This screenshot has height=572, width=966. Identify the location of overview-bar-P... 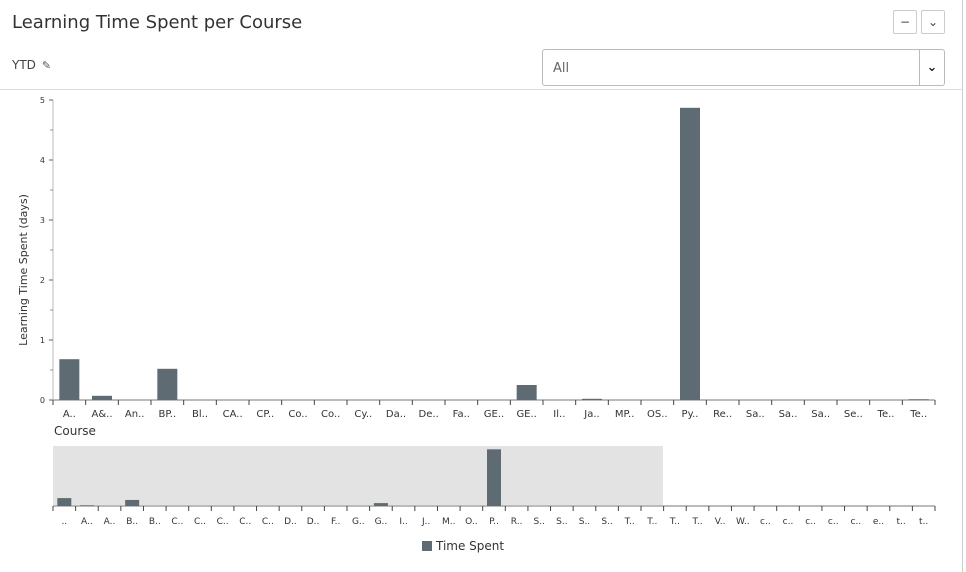
(494, 477).